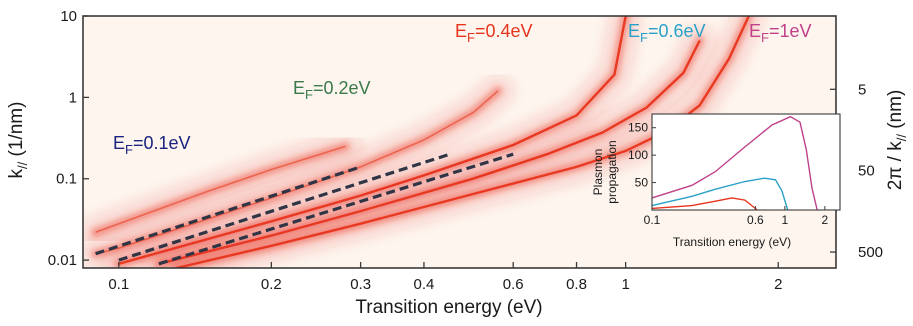 This screenshot has width=913, height=326. Describe the element at coordinates (68, 138) in the screenshot. I see `y-axis-ticks: 0.01 0.1 1 10` at that location.